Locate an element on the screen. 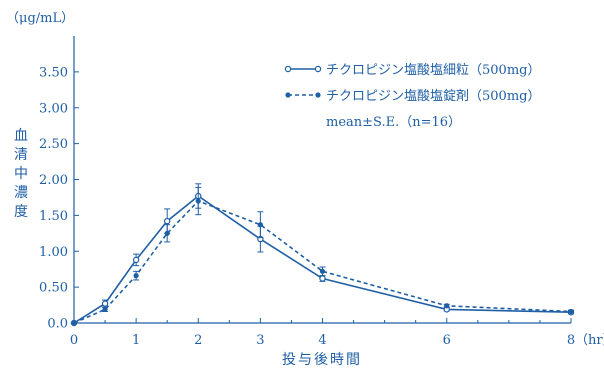  legend-marker-granules-end is located at coordinates (318, 69).